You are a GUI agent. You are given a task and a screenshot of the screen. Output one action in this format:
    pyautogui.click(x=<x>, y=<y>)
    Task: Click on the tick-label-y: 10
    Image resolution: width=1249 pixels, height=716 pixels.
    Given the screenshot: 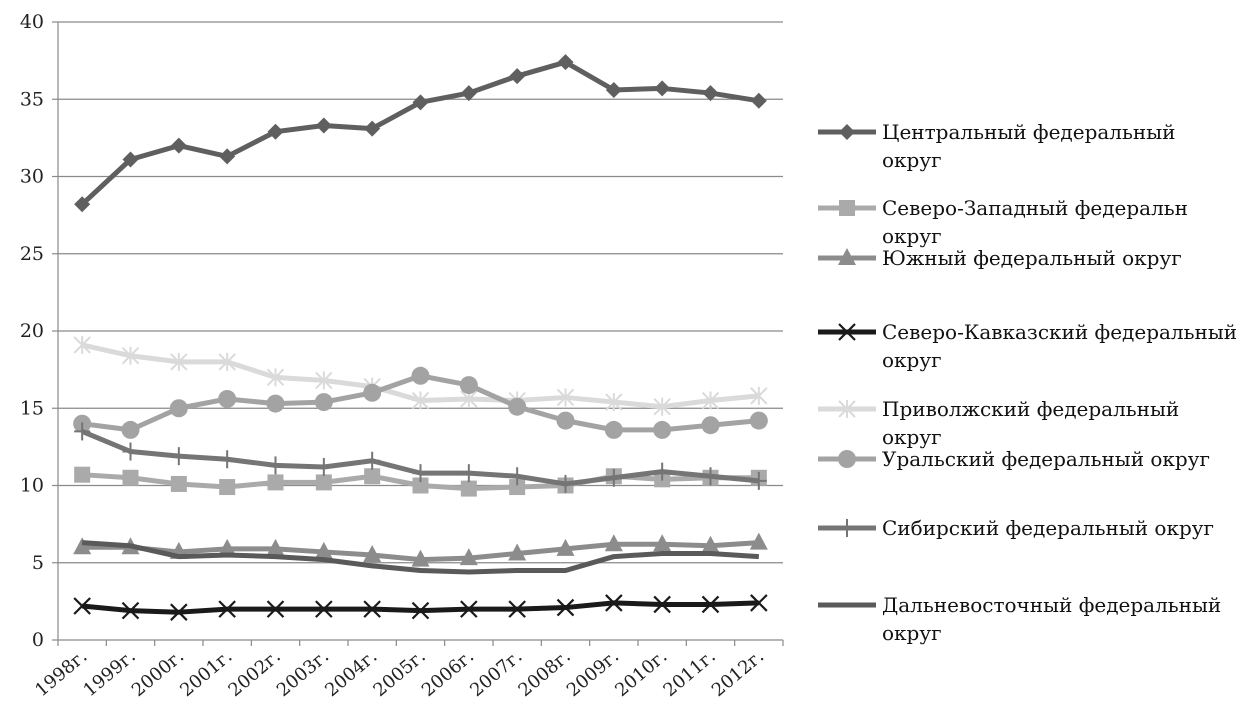 What is the action you would take?
    pyautogui.click(x=32, y=486)
    